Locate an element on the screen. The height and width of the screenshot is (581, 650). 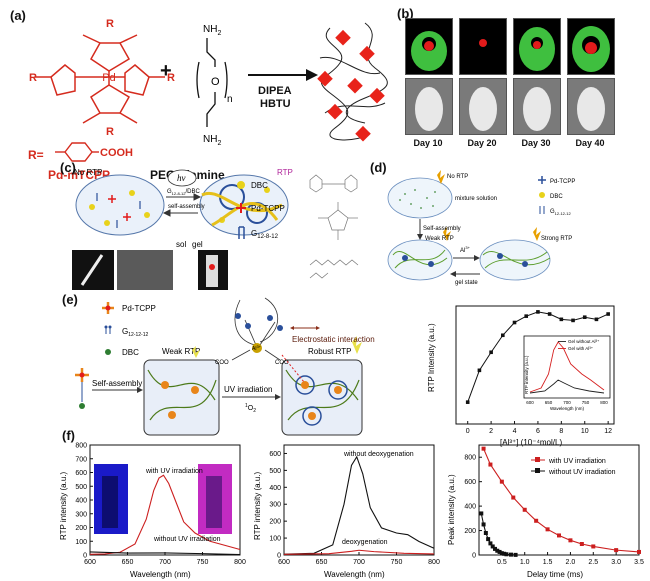
f2-annot-without: without deoxygenation is located at coordinates (378, 454).